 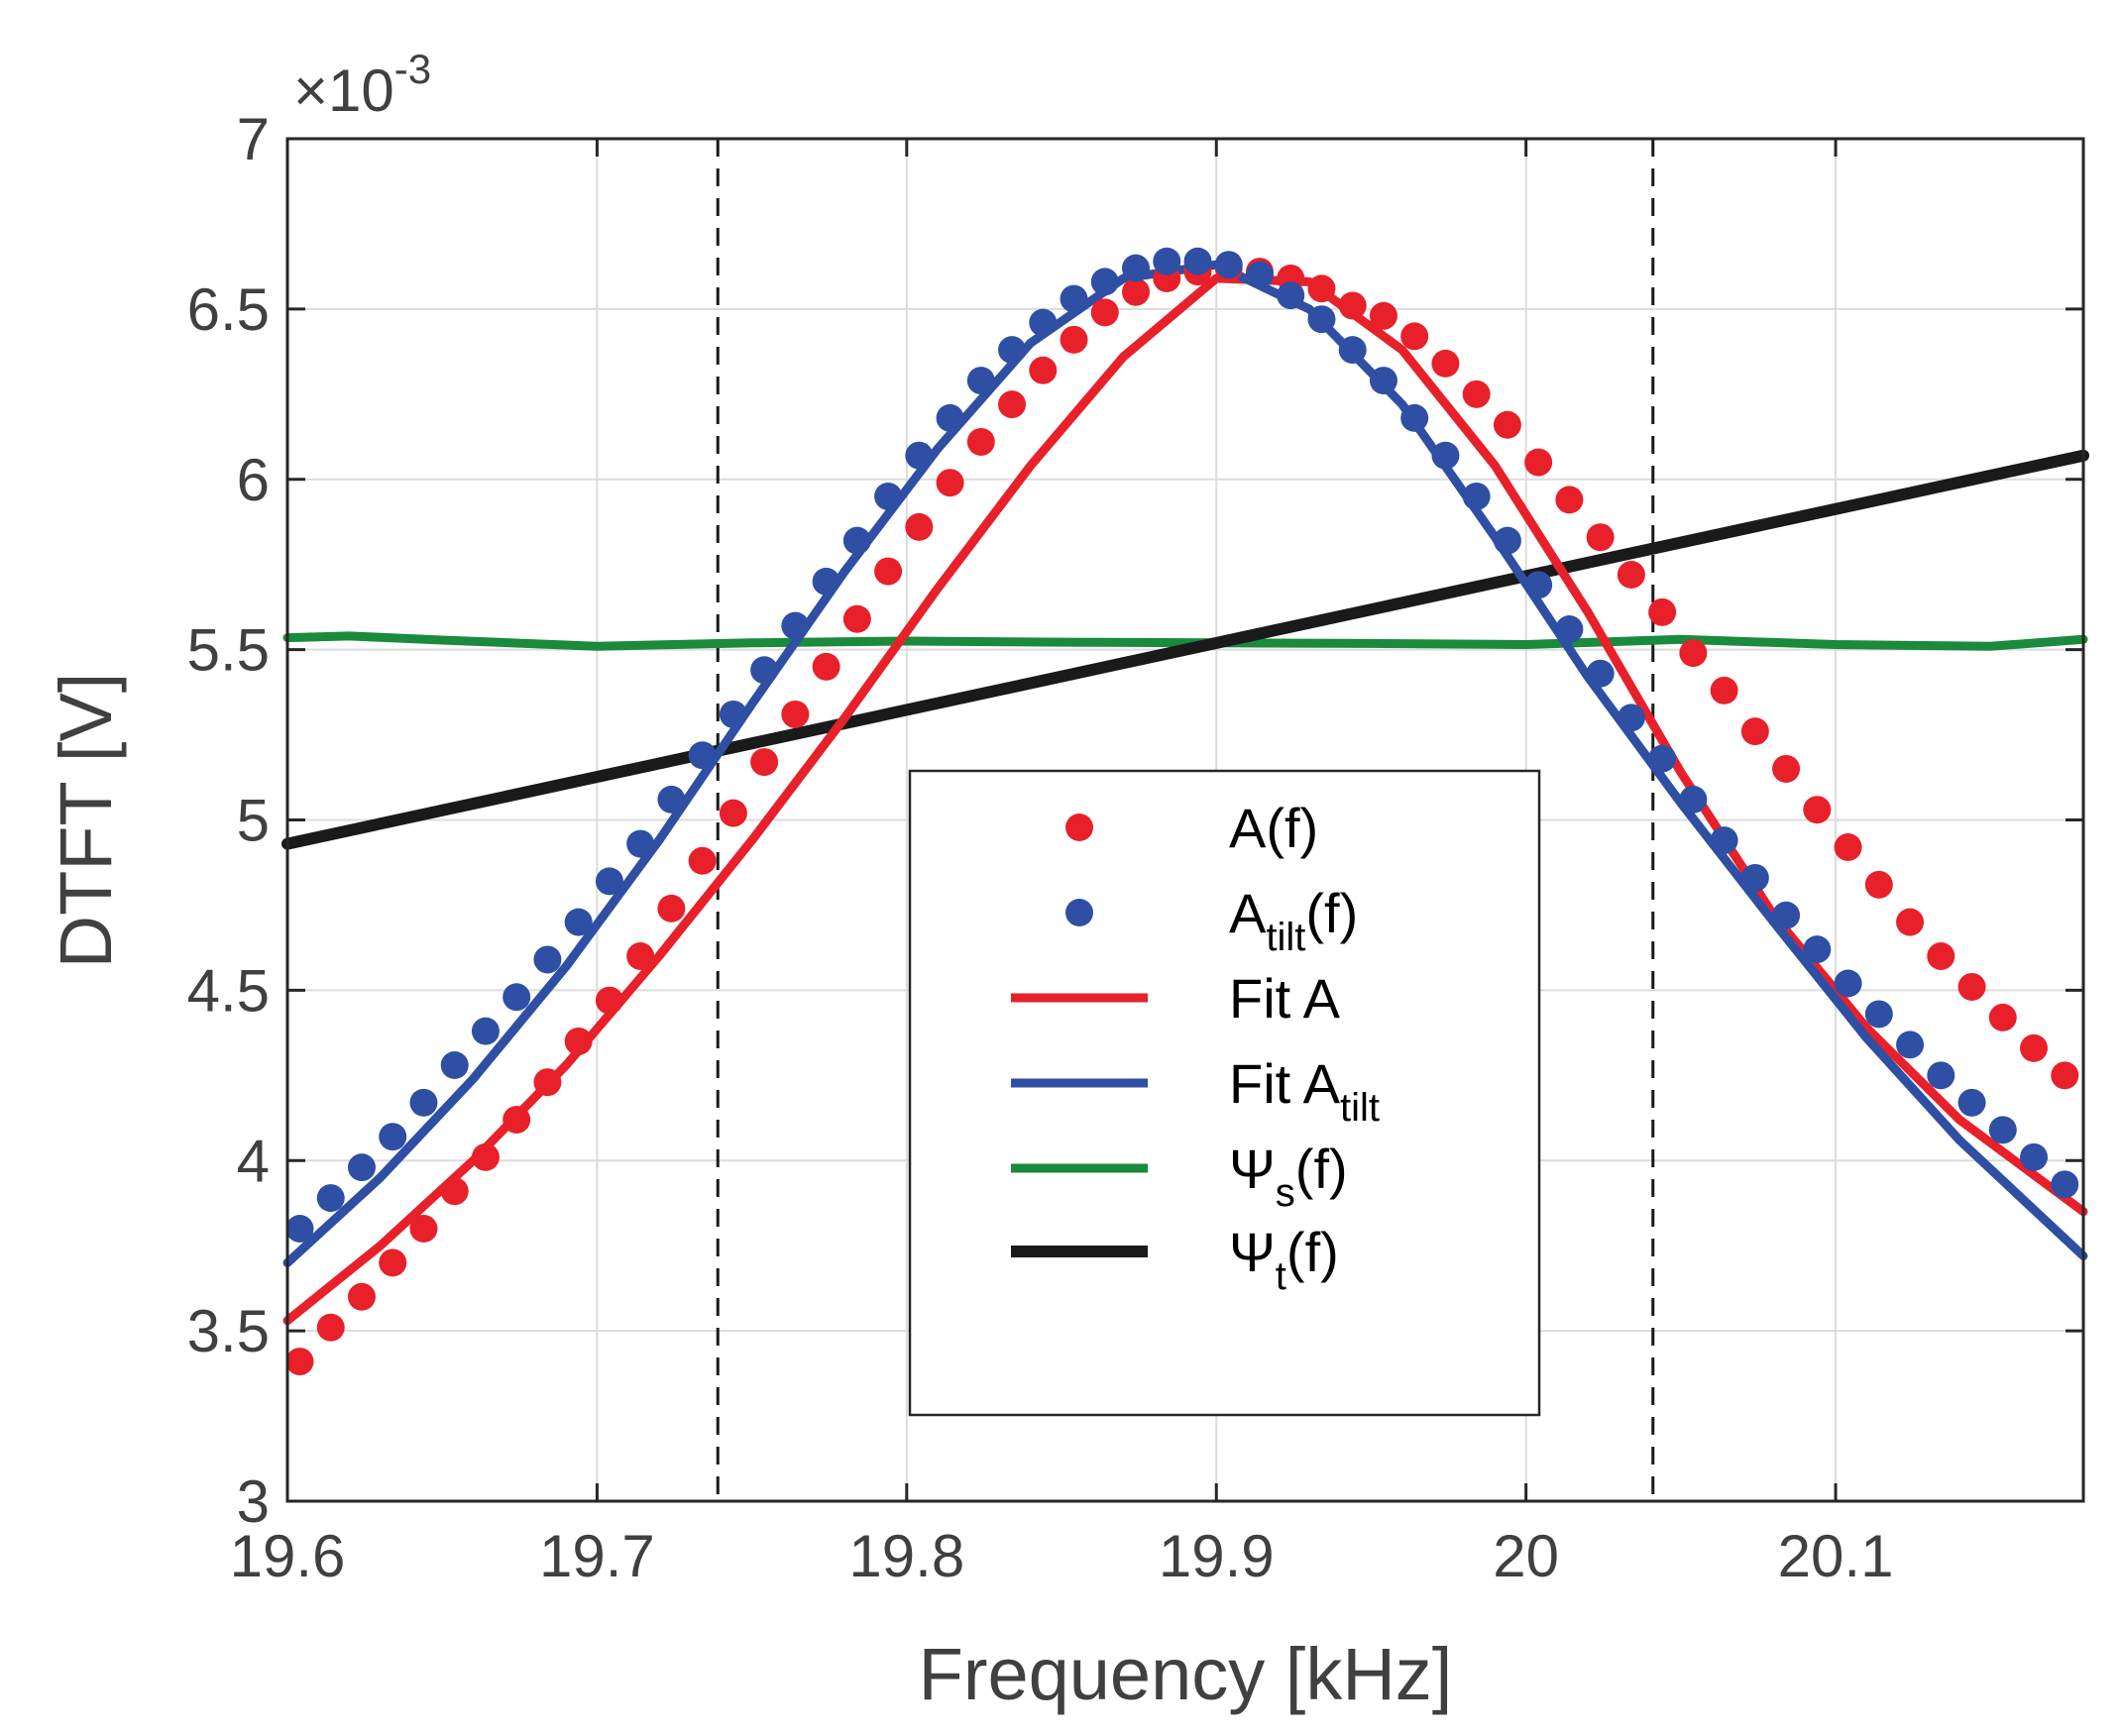 I want to click on y-tick-label: 6.5, so click(x=228, y=309).